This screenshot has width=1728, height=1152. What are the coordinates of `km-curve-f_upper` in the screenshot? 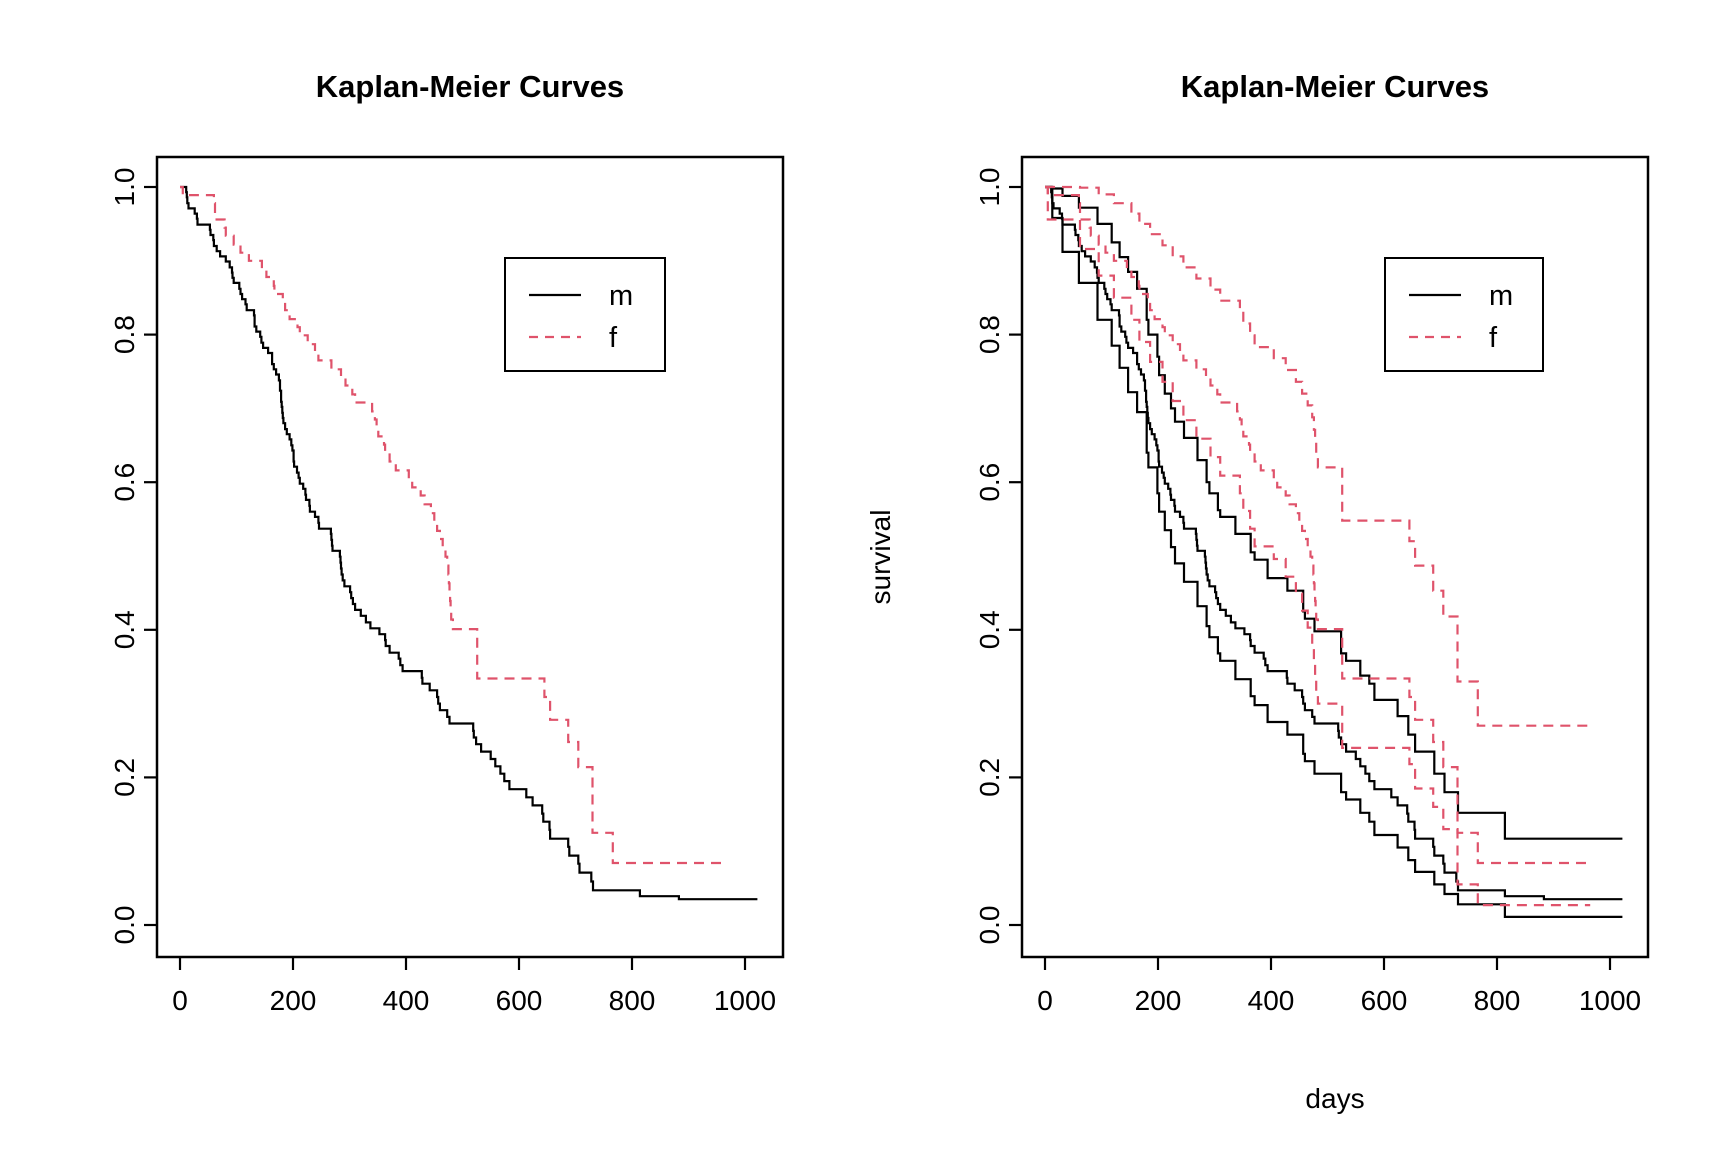 It's located at (1318, 456).